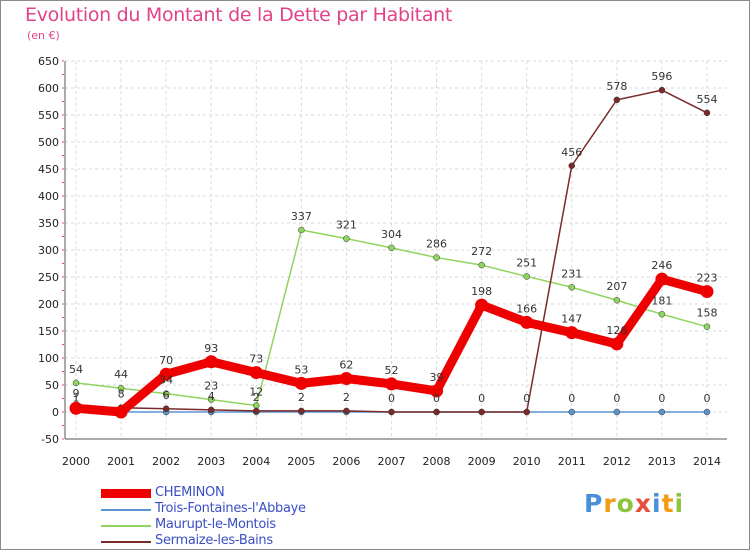 The height and width of the screenshot is (550, 750). Describe the element at coordinates (346, 461) in the screenshot. I see `x-tick-label: 2006` at that location.